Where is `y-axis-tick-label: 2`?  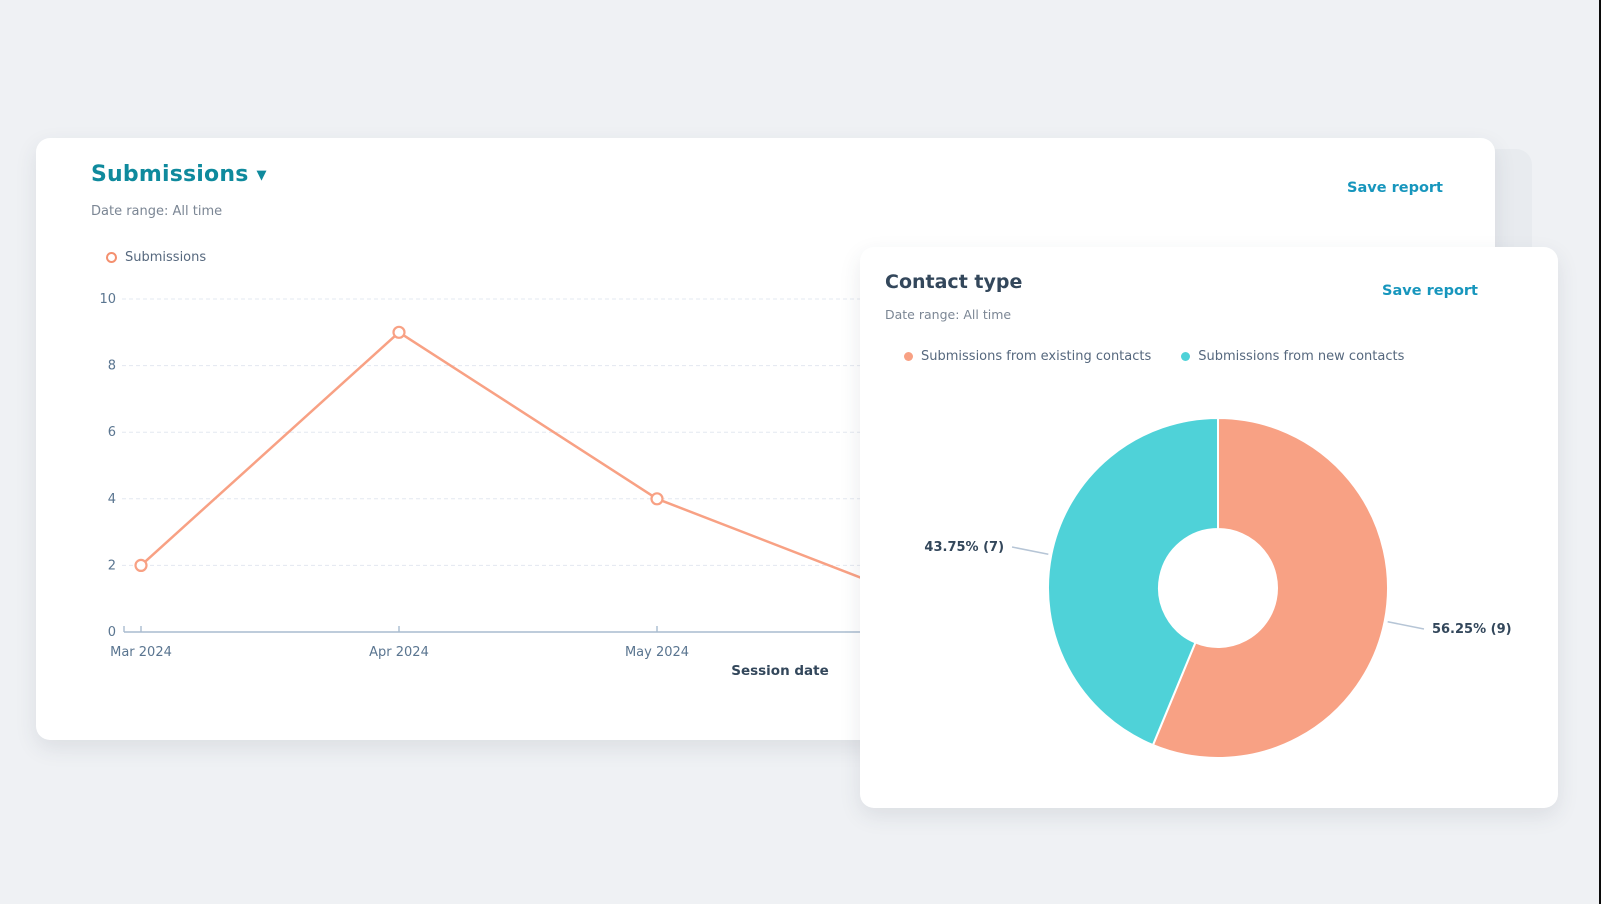 y-axis-tick-label: 2 is located at coordinates (112, 565).